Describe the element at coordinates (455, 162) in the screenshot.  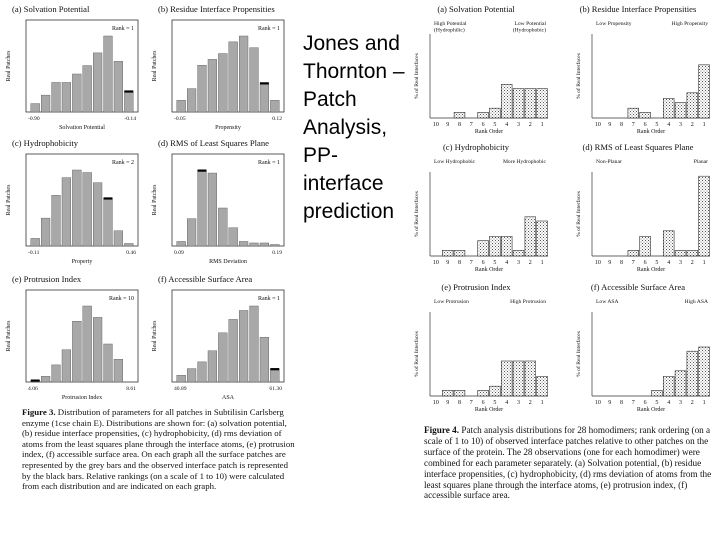
I see `note-left-note: Low Hydrophobic` at that location.